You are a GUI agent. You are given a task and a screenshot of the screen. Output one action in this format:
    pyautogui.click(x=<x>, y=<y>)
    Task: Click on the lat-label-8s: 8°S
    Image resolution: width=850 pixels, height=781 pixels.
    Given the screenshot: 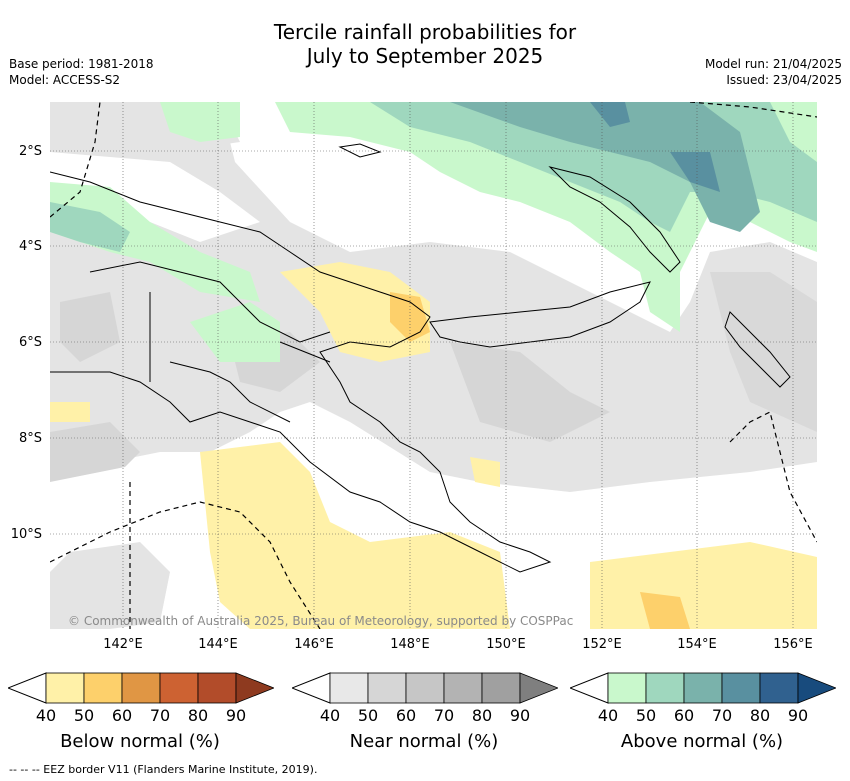 What is the action you would take?
    pyautogui.click(x=30, y=438)
    